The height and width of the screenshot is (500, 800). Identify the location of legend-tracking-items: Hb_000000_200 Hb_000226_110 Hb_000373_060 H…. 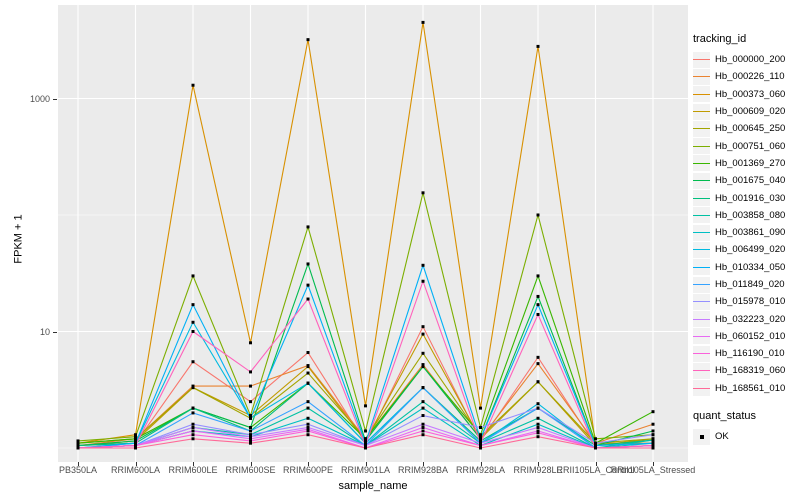
(746, 224).